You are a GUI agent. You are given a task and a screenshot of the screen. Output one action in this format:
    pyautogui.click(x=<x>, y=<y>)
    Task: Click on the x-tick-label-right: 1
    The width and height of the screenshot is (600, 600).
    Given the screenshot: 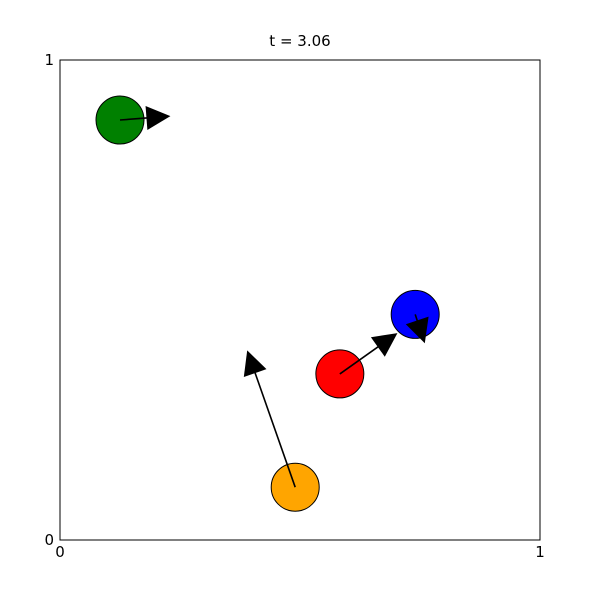 What is the action you would take?
    pyautogui.click(x=540, y=552)
    